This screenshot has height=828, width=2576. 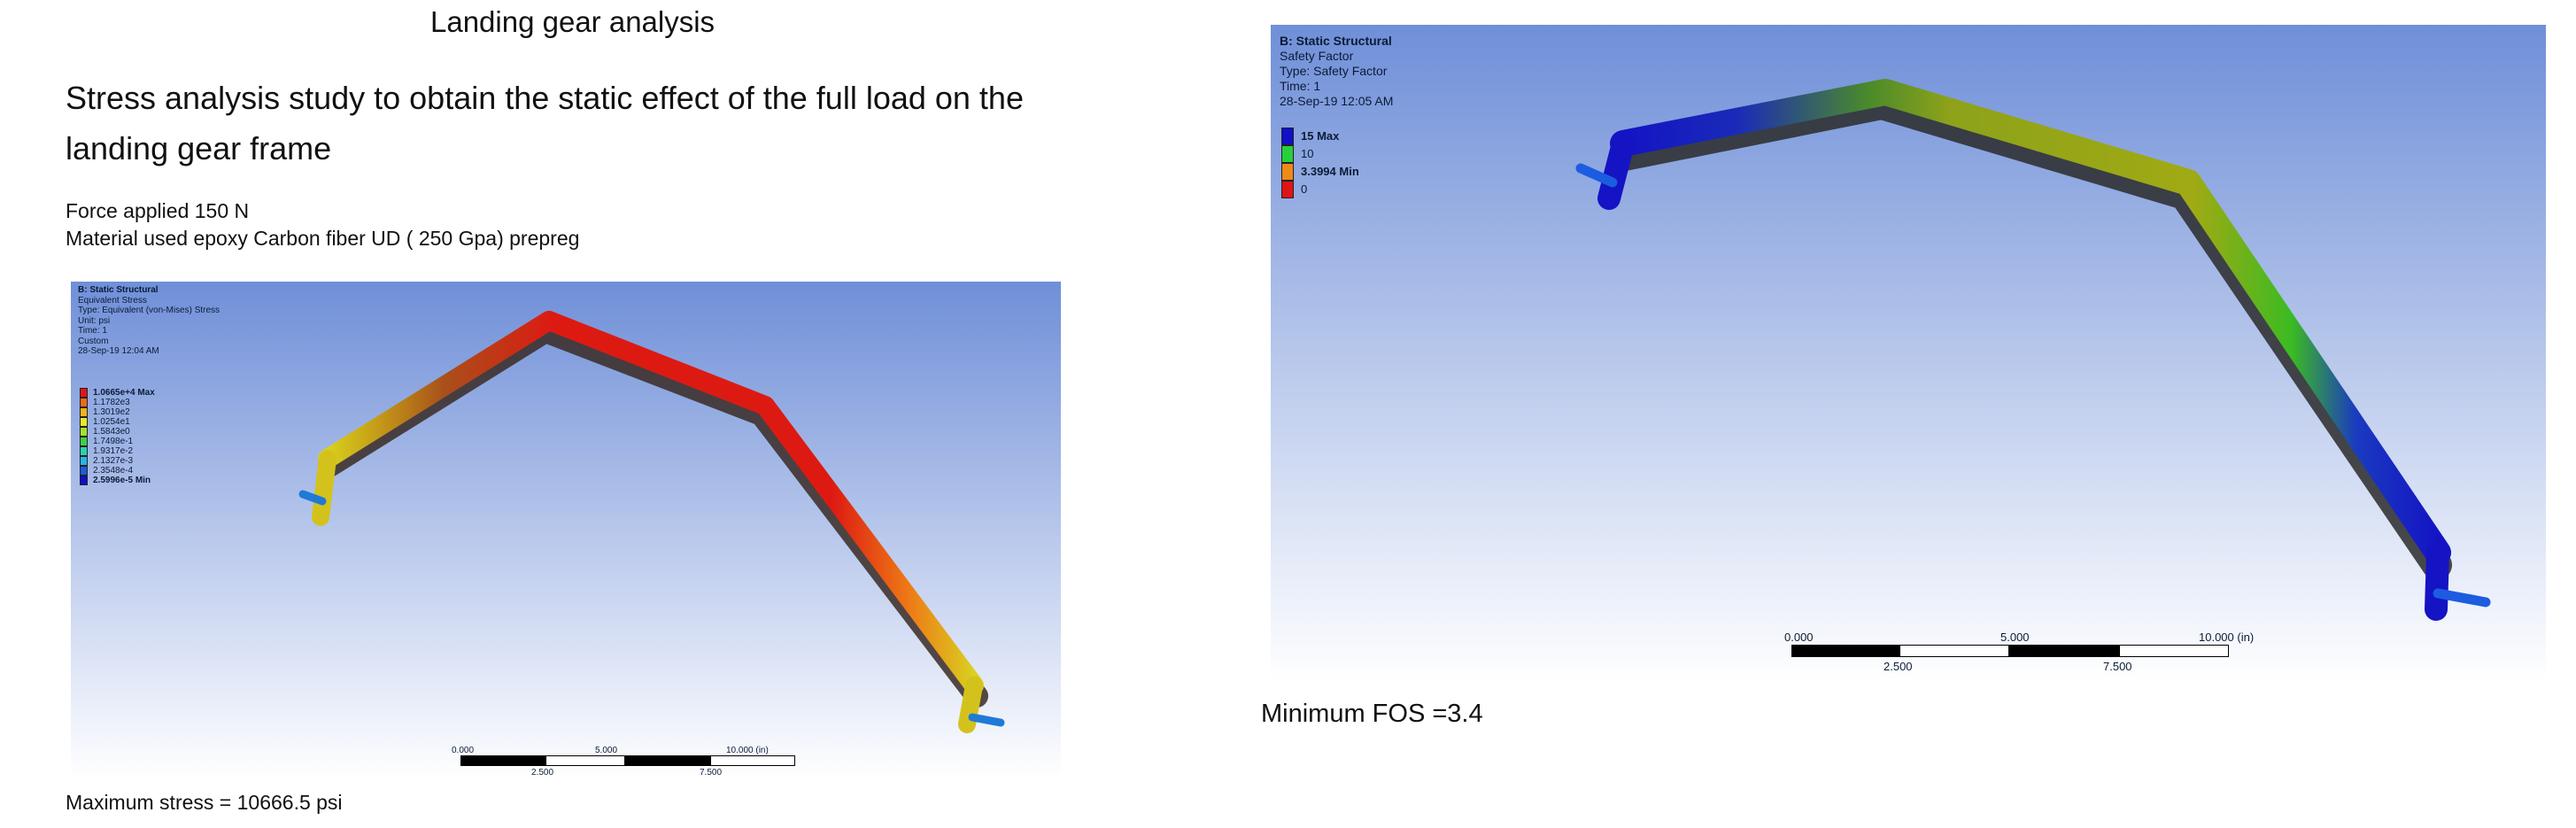 I want to click on legend-label: 0, so click(x=1304, y=189).